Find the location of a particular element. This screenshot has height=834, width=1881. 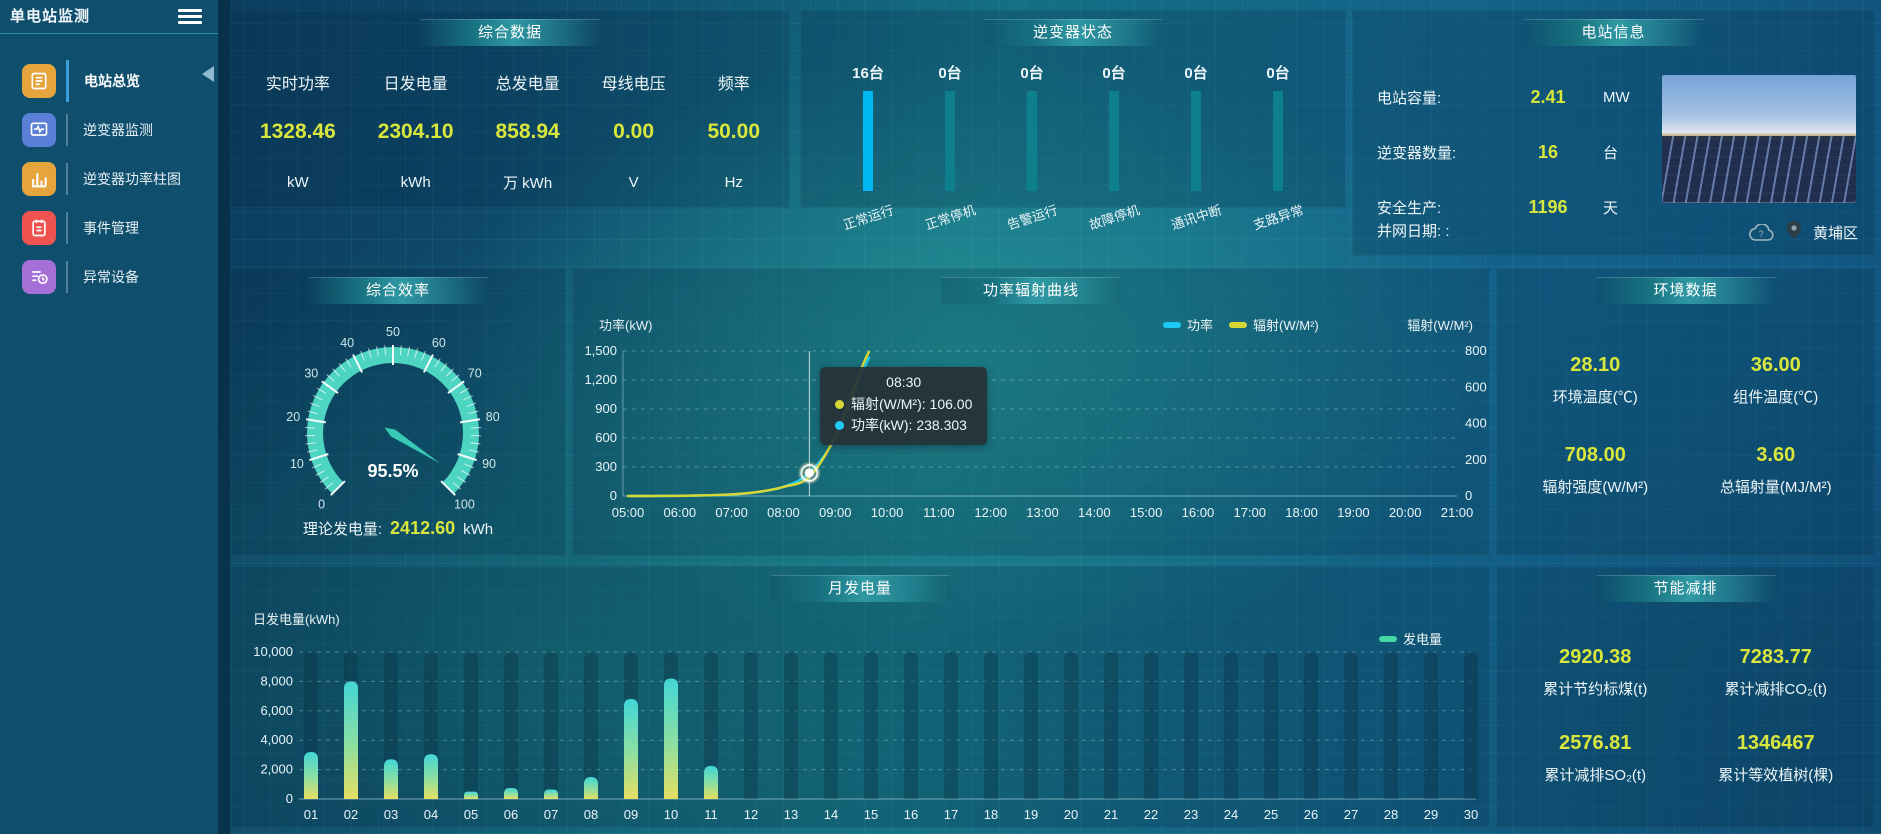

svg-text: 30 is located at coordinates (311, 374).